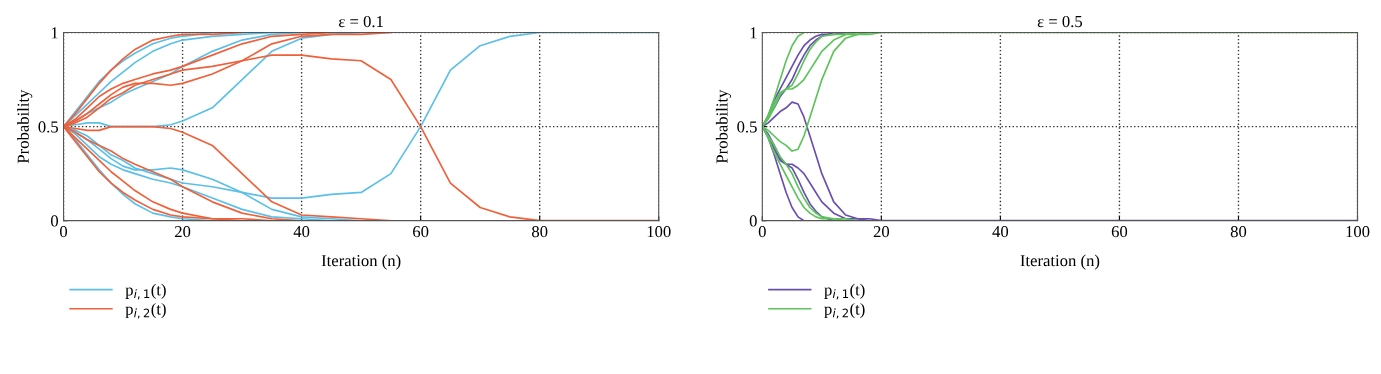 Image resolution: width=1381 pixels, height=374 pixels. Describe the element at coordinates (360, 21) in the screenshot. I see `chart-title: ε = 0.1` at that location.